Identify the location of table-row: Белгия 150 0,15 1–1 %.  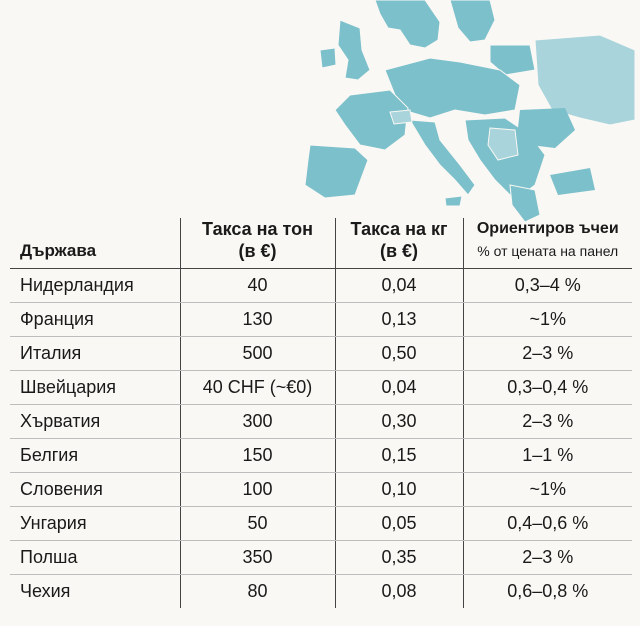
(321, 455).